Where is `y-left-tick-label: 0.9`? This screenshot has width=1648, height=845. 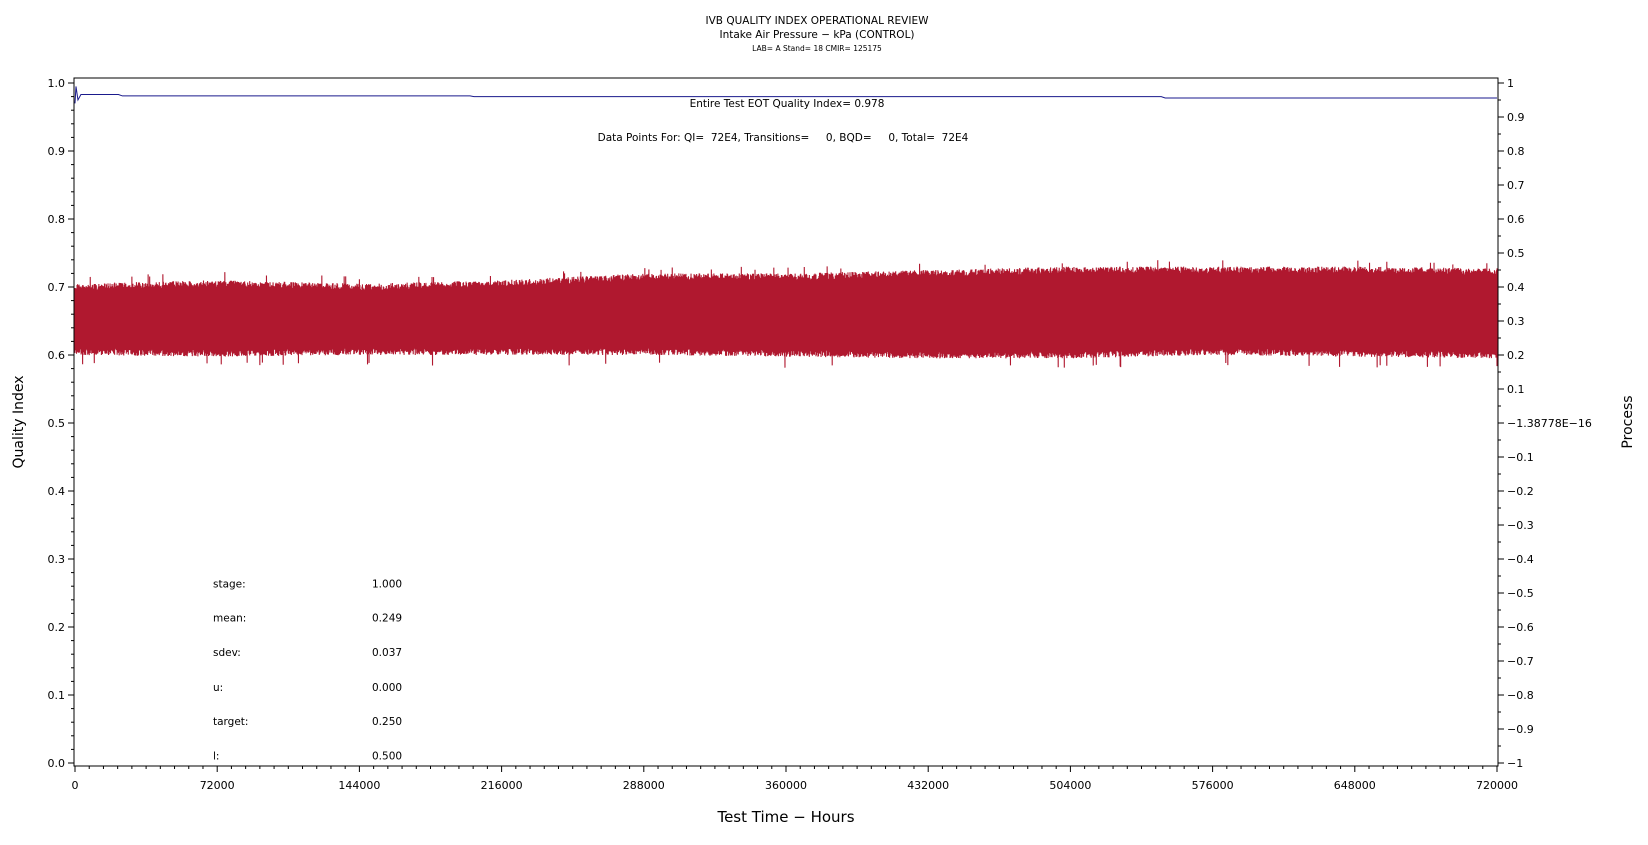 y-left-tick-label: 0.9 is located at coordinates (57, 151).